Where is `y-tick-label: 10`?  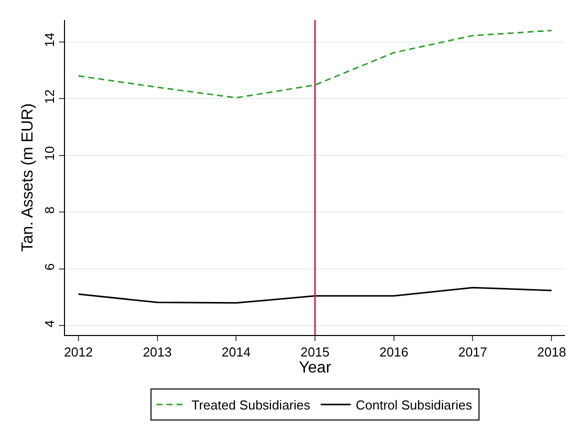 y-tick-label: 10 is located at coordinates (49, 153).